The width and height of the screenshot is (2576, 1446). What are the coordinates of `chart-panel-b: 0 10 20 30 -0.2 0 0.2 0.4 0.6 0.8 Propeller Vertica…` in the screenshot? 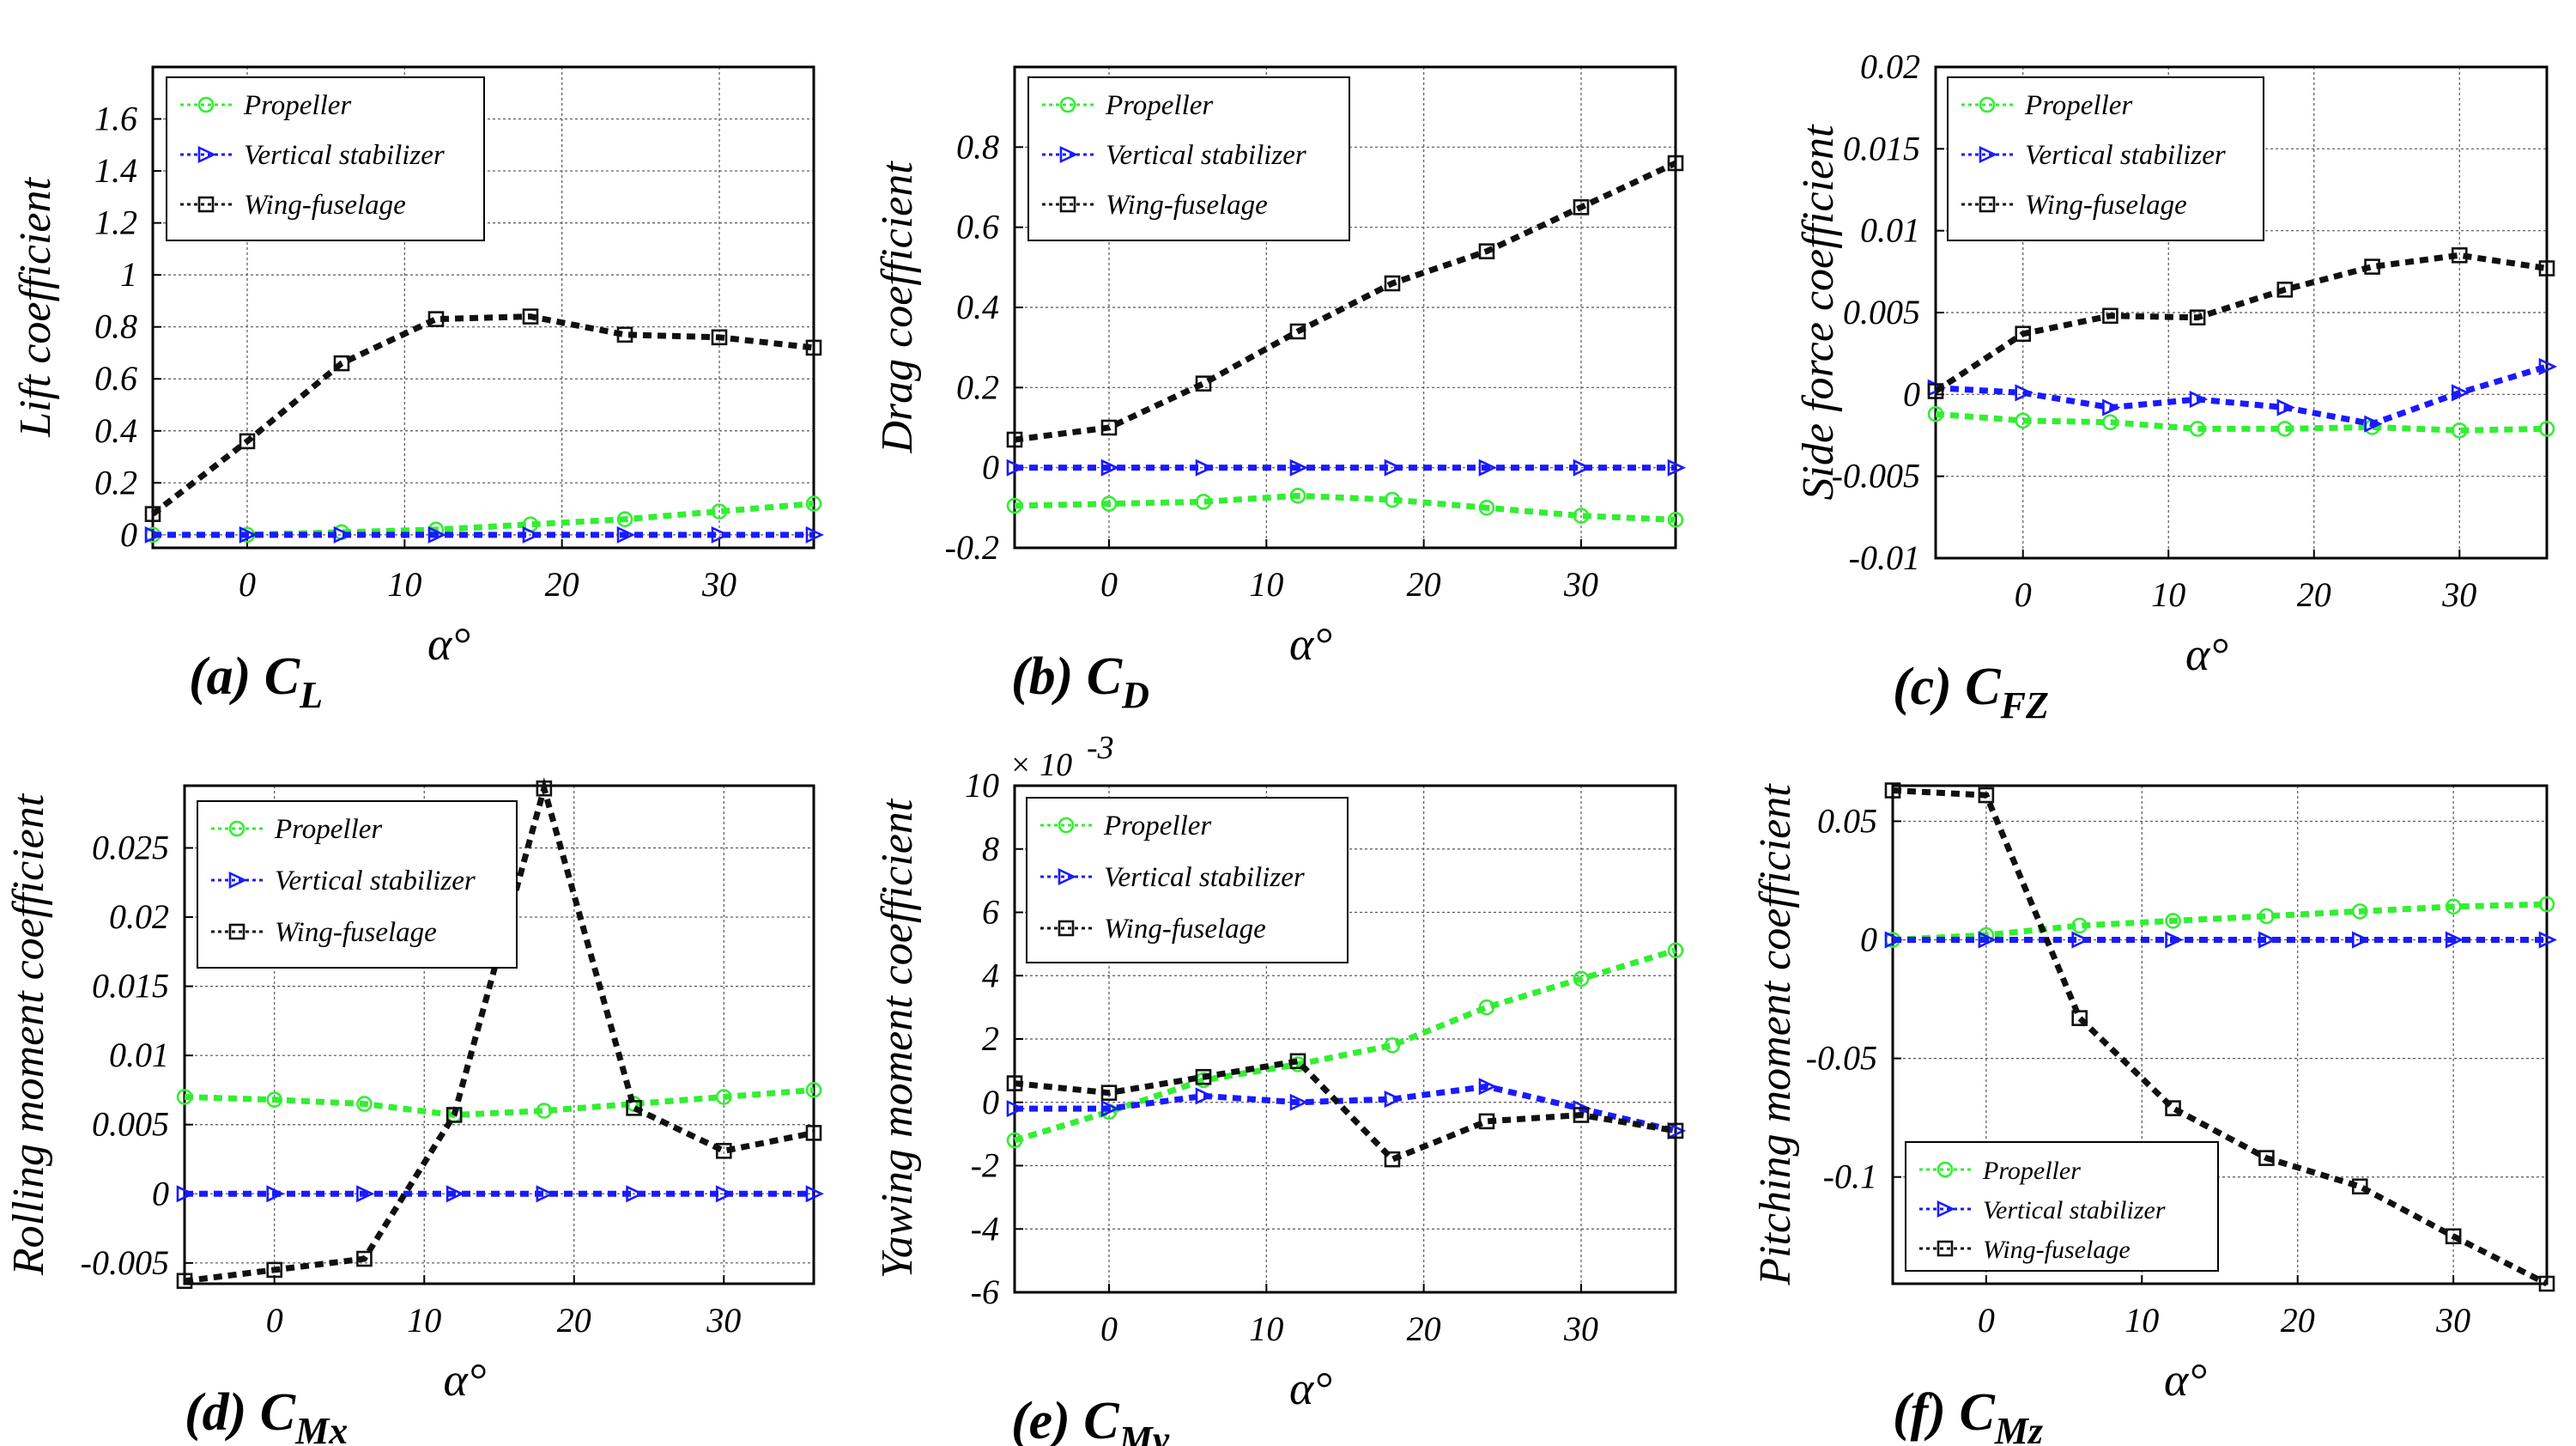 It's located at (1279, 390).